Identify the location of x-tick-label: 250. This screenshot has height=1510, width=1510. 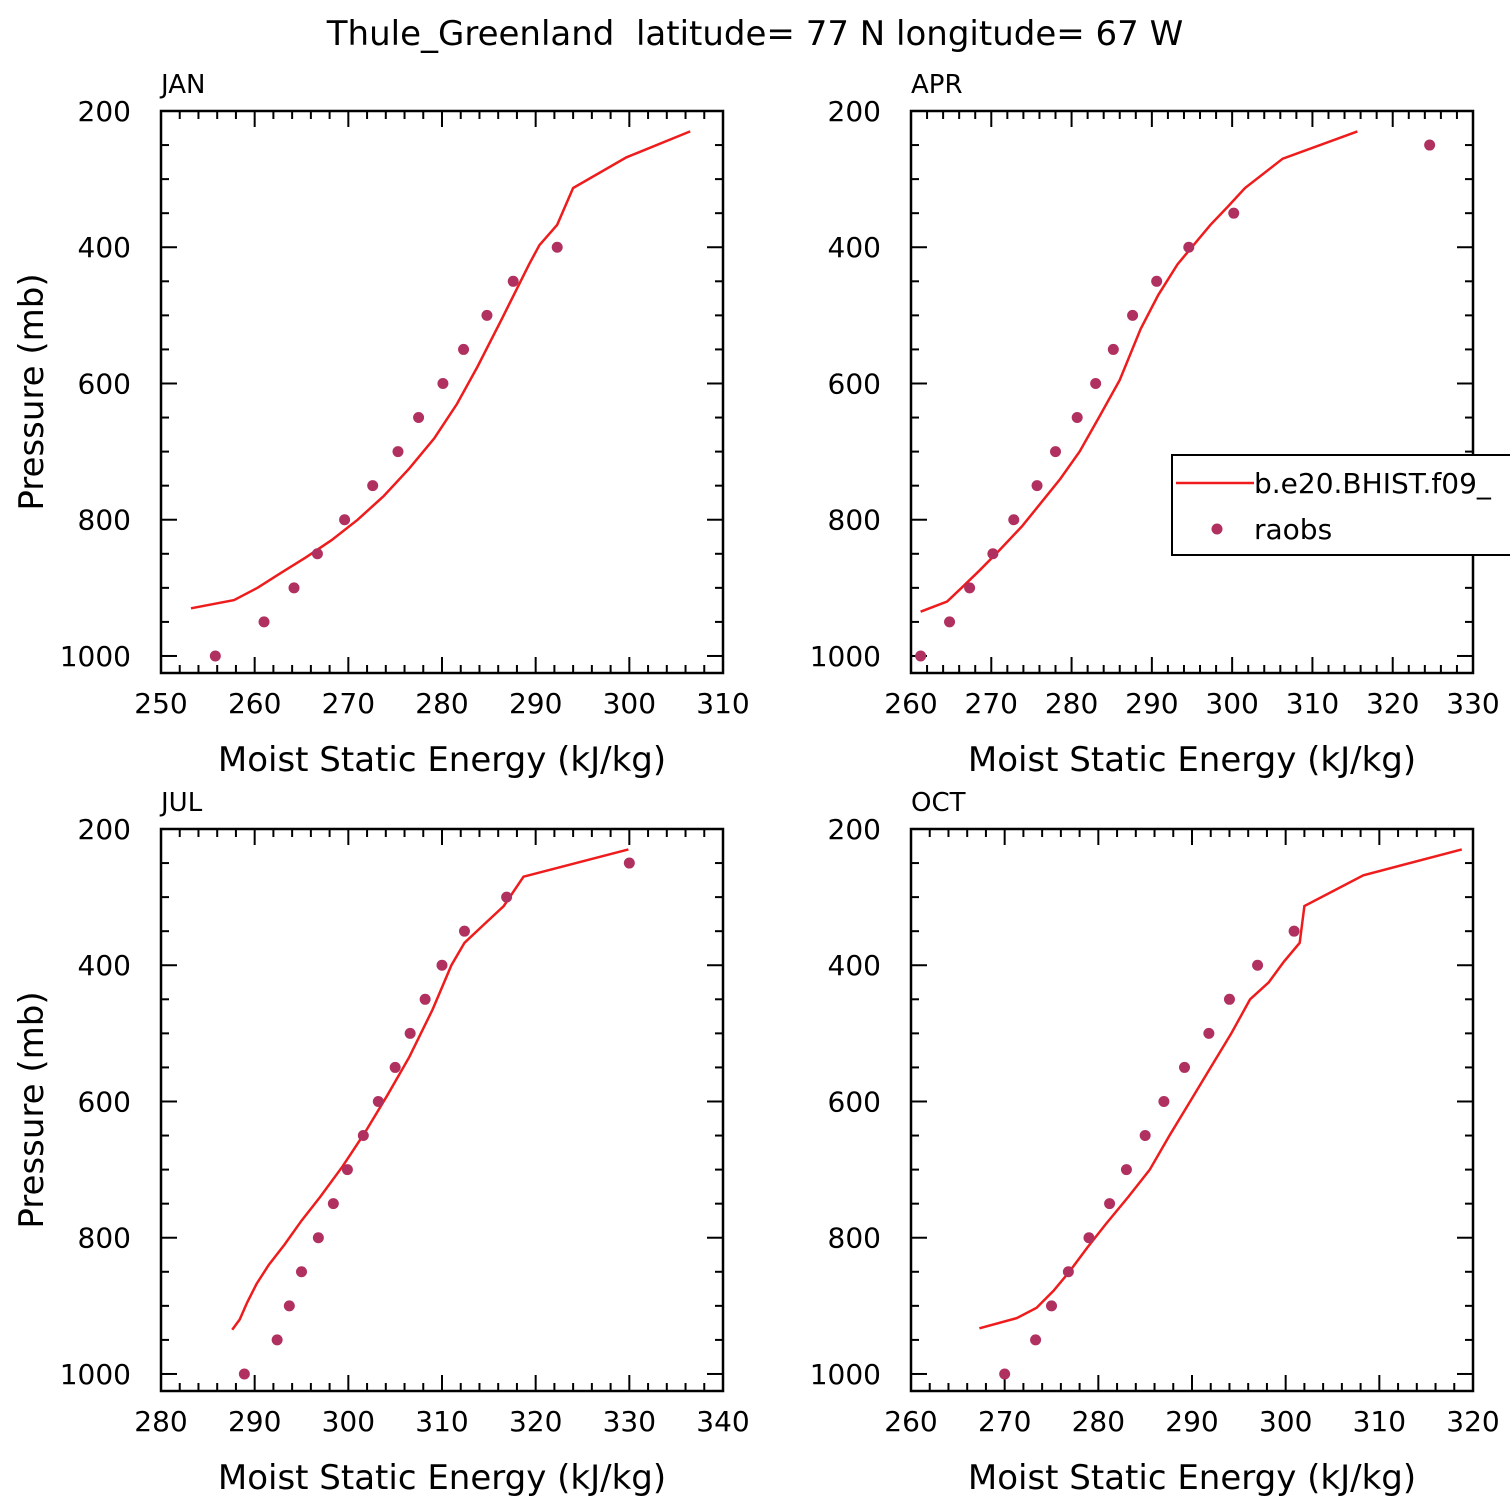
(160, 703).